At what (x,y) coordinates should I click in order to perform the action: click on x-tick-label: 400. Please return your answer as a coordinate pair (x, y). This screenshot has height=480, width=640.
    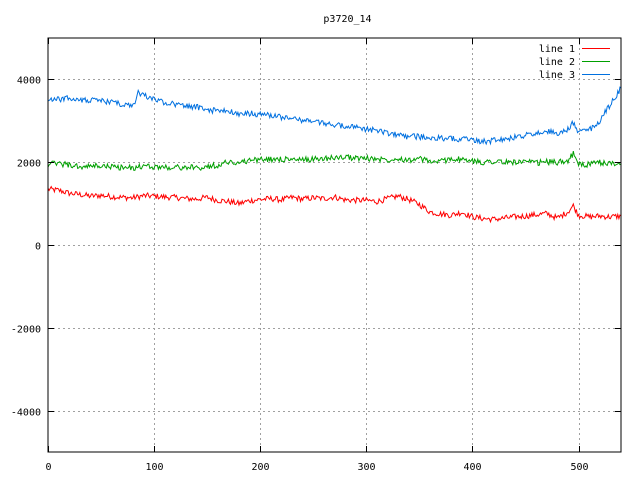
    Looking at the image, I should click on (472, 467).